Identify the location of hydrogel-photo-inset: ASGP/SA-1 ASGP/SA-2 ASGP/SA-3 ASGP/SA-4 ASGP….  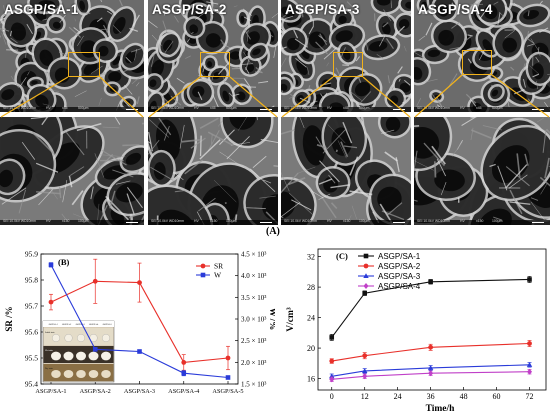
(78, 351).